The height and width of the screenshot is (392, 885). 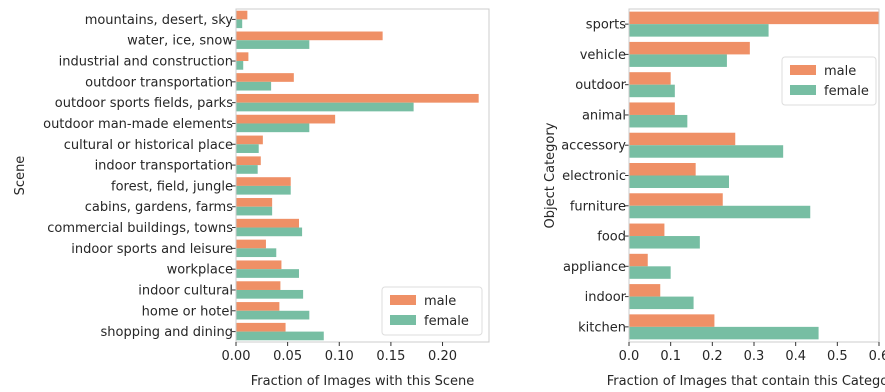 What do you see at coordinates (598, 206) in the screenshot?
I see `y-tick-label-6: furniture` at bounding box center [598, 206].